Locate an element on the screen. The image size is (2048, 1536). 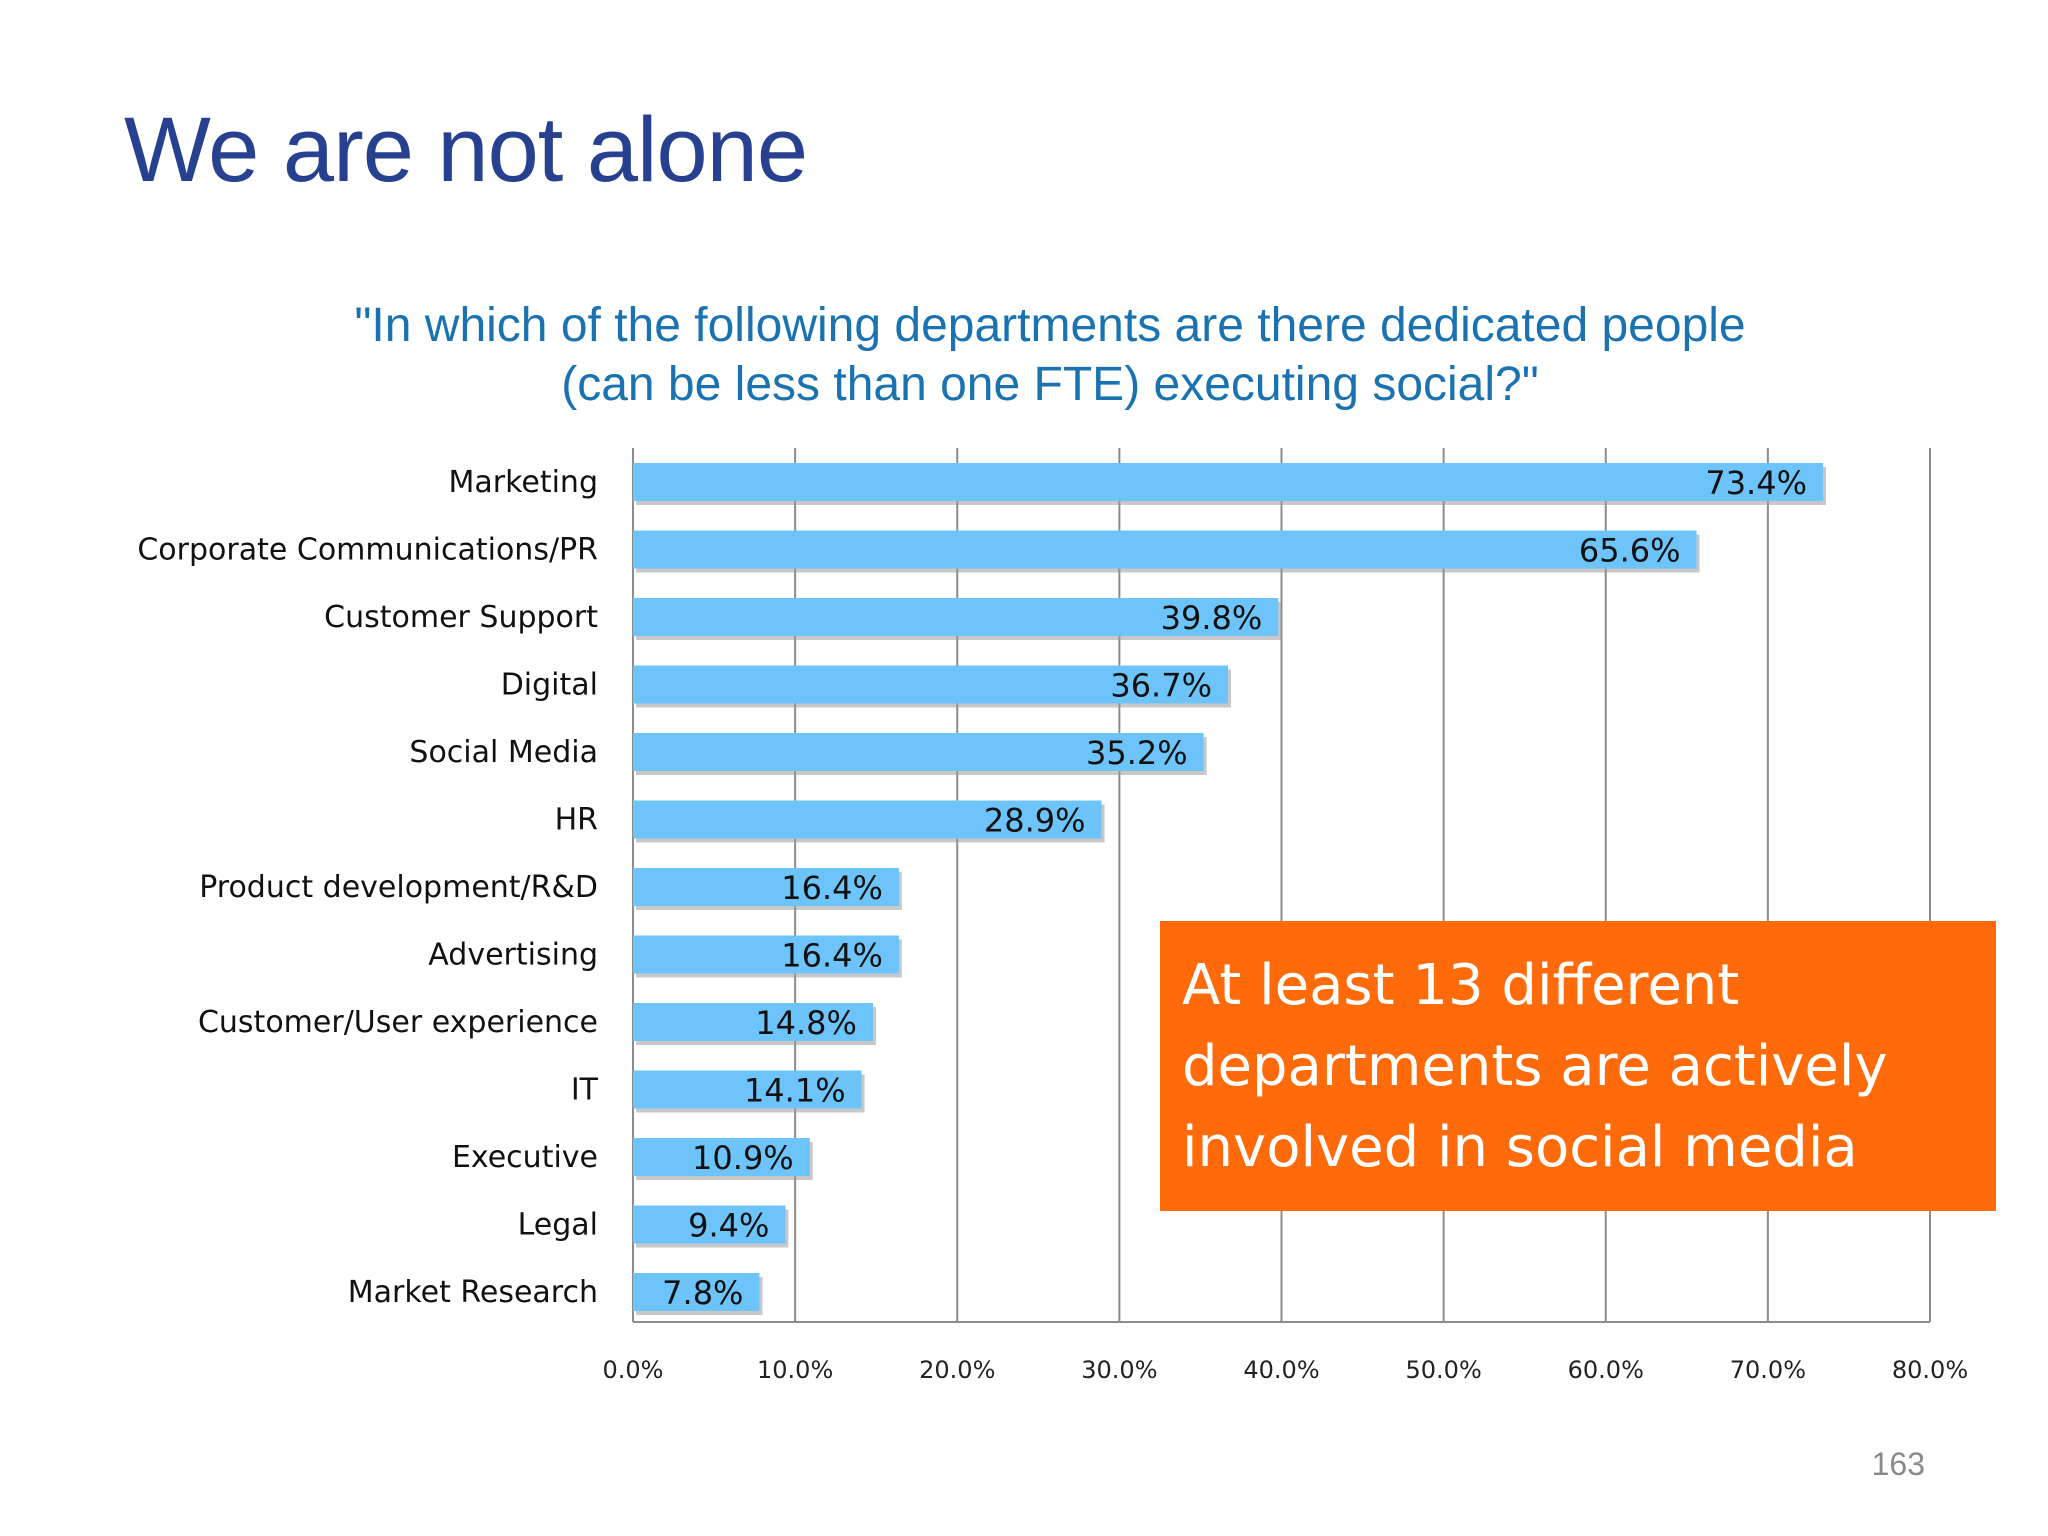
data-label: 28.9% is located at coordinates (1035, 821).